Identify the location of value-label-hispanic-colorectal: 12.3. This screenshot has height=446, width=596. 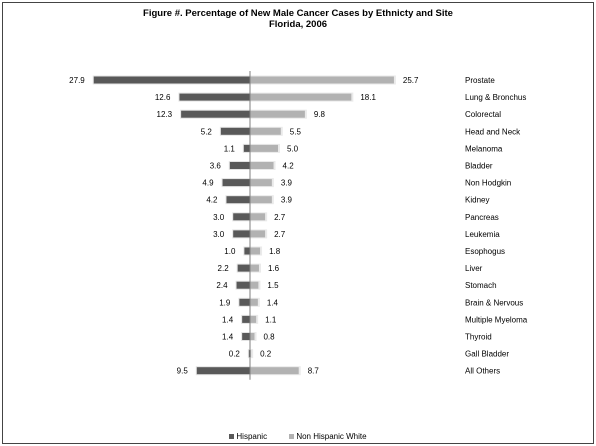
(165, 114).